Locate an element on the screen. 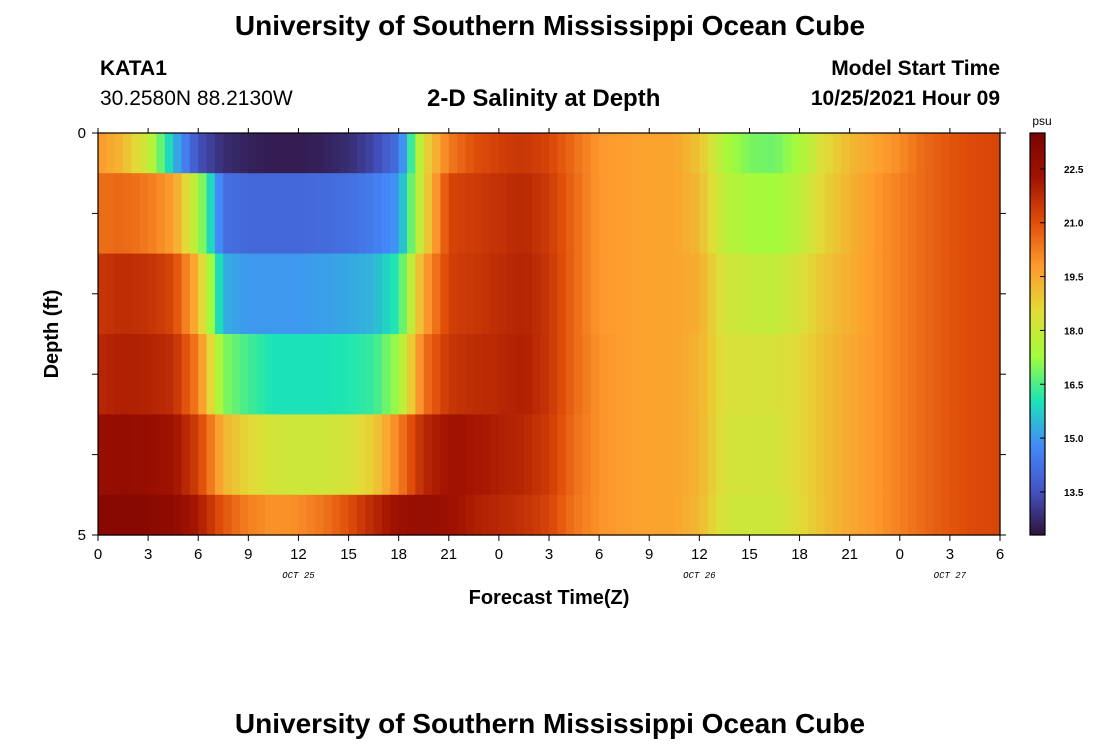  x-tick-label: 9 is located at coordinates (248, 554).